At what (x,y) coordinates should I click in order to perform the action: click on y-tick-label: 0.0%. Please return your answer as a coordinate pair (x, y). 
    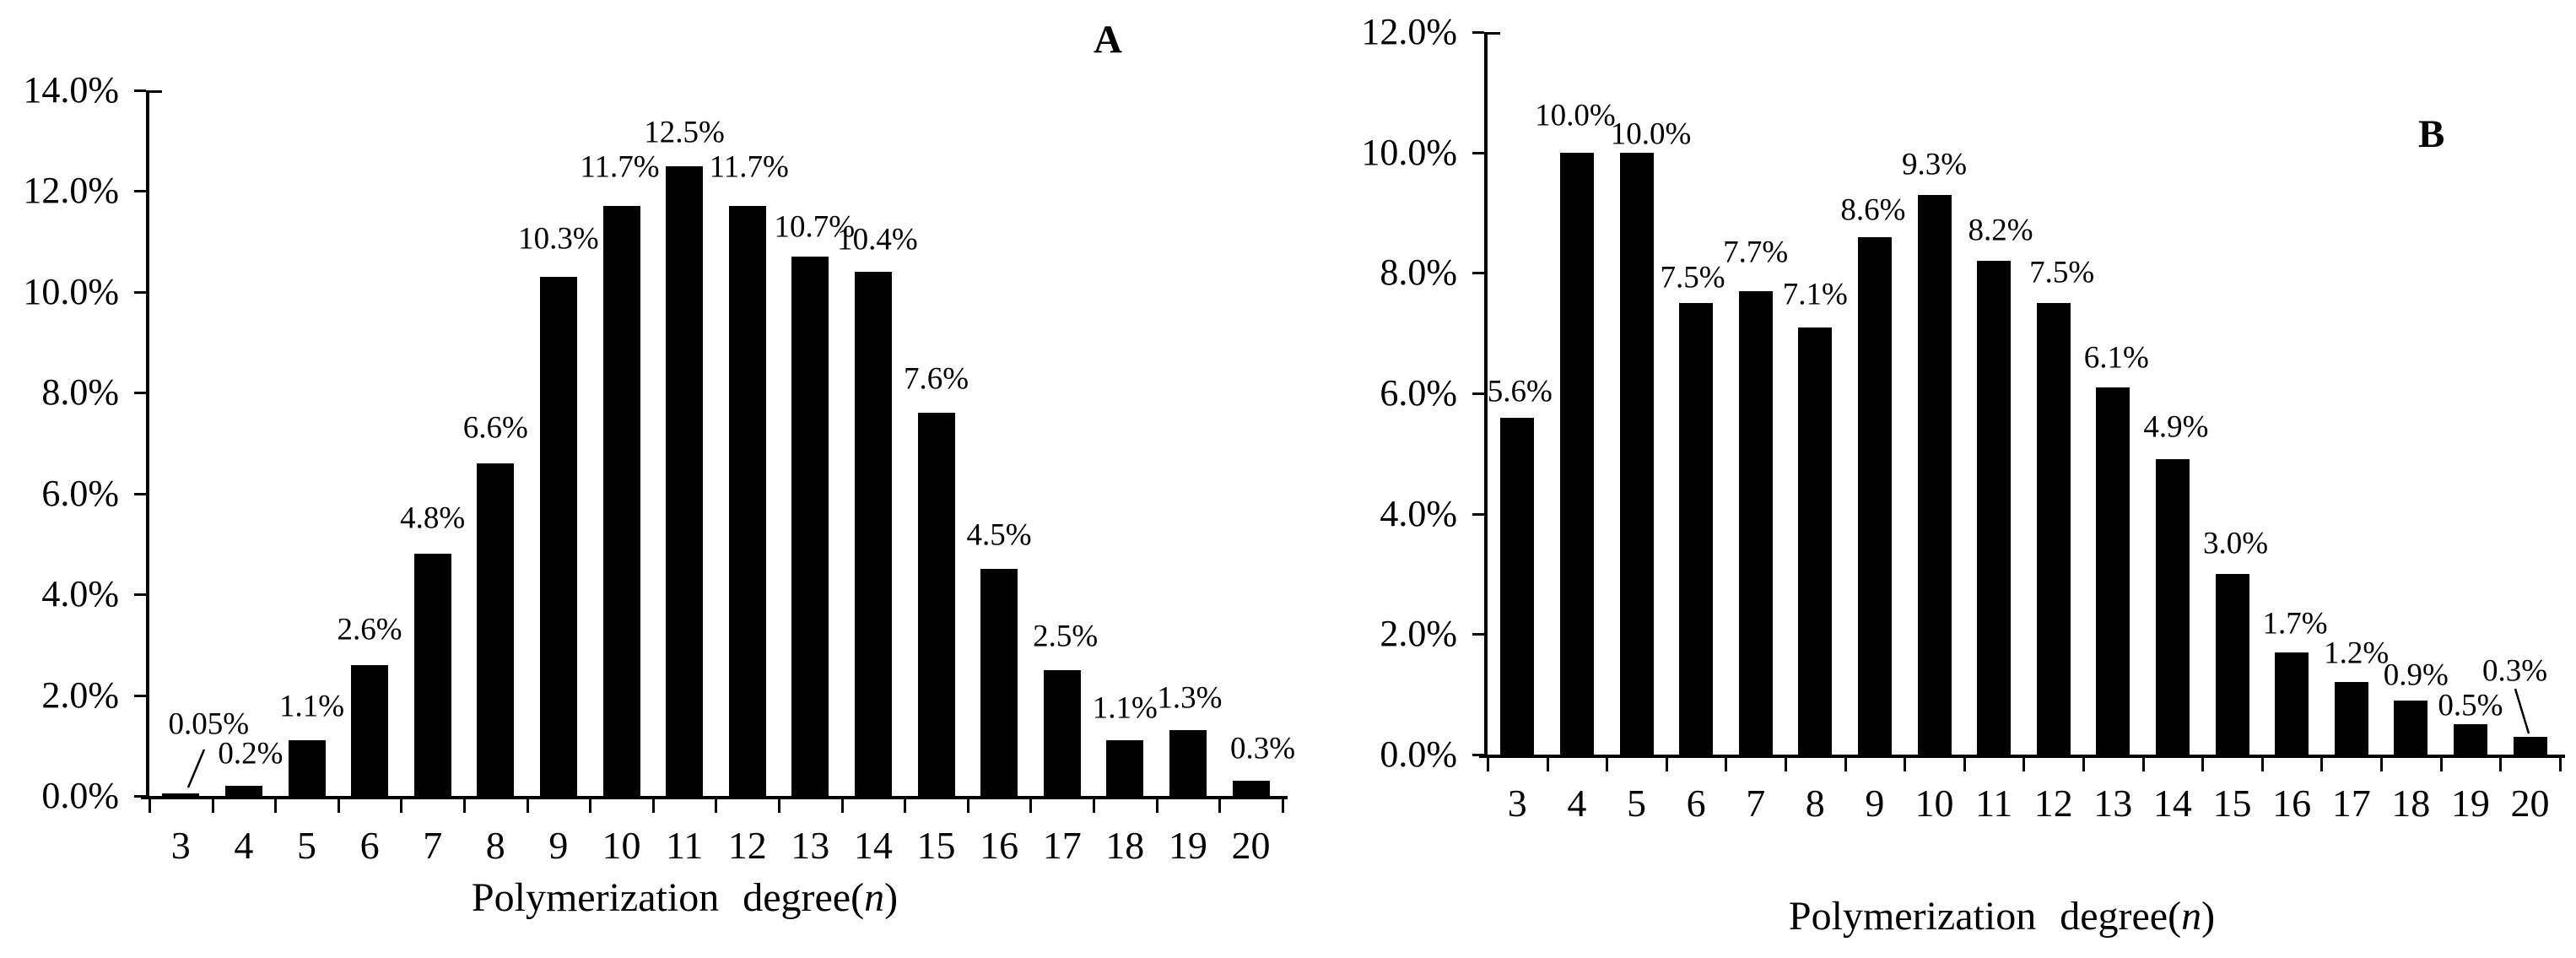
    Looking at the image, I should click on (80, 796).